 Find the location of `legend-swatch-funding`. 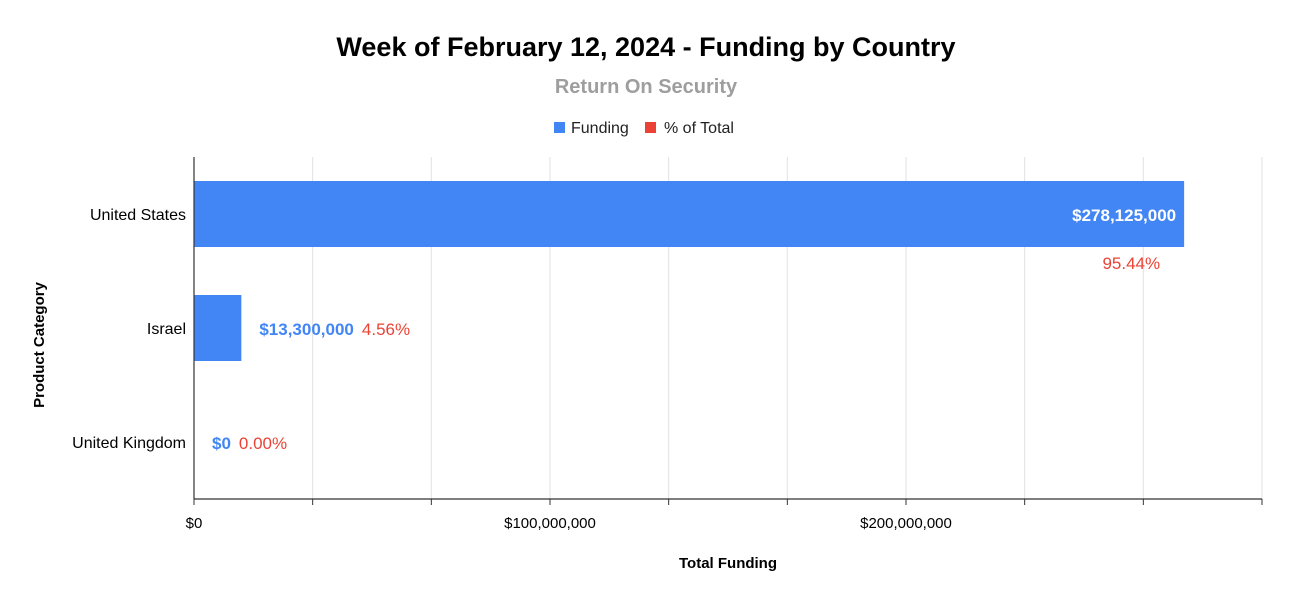

legend-swatch-funding is located at coordinates (559, 127).